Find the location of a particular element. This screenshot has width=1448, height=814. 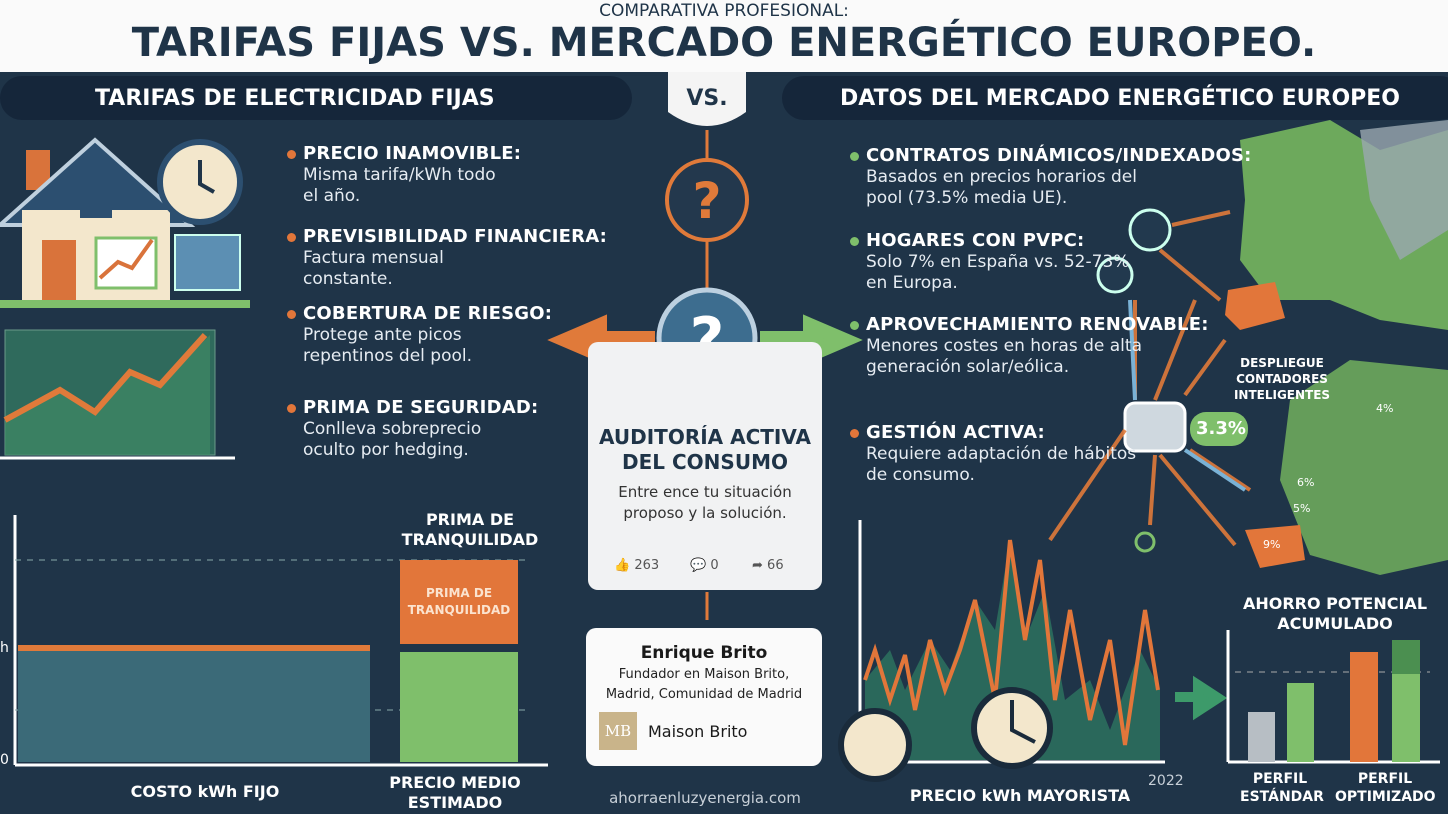

share-count: 66 is located at coordinates (775, 565).